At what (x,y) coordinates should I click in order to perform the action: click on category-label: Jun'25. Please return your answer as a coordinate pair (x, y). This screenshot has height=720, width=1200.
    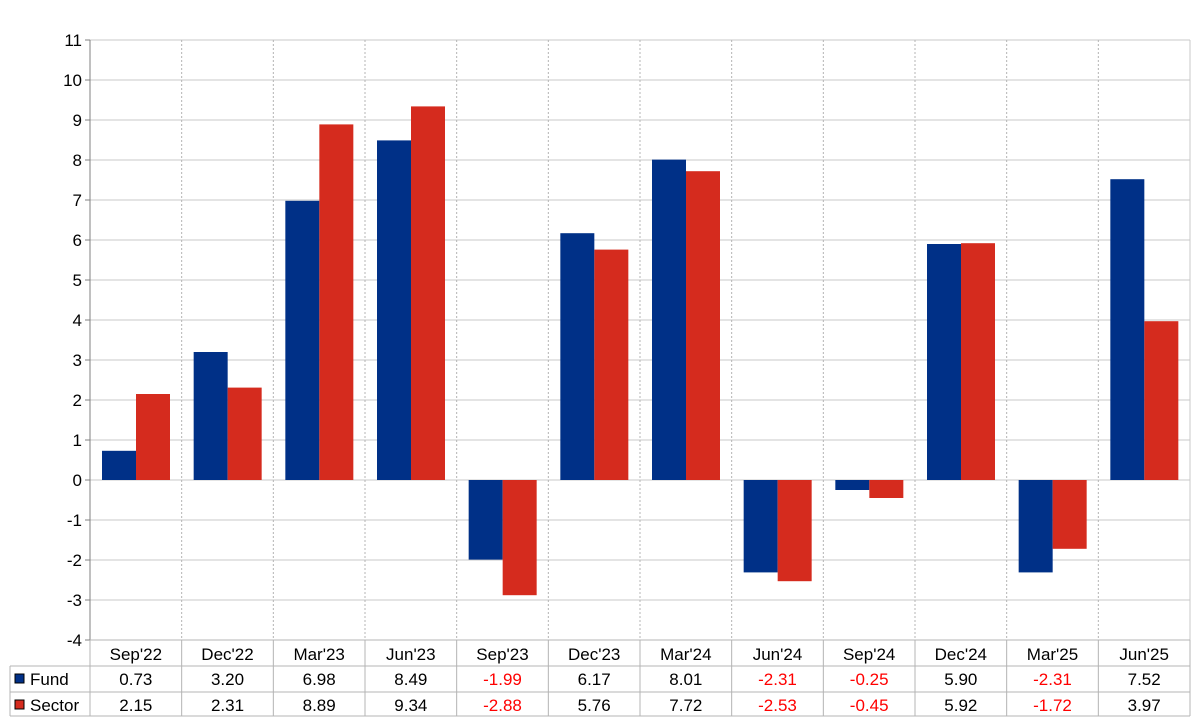
    Looking at the image, I should click on (1144, 654).